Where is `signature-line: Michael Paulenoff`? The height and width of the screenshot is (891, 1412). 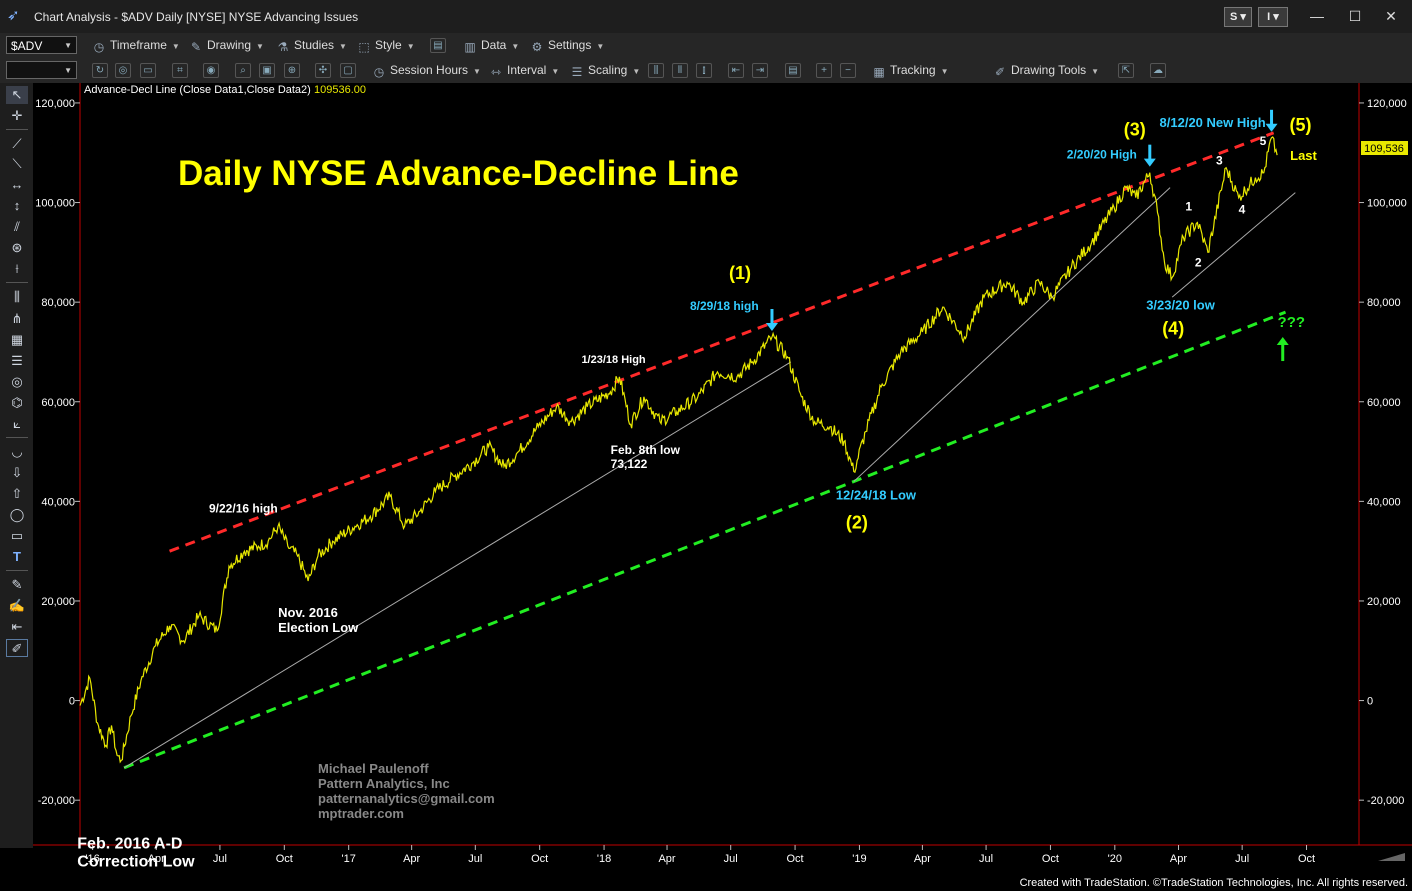 signature-line: Michael Paulenoff is located at coordinates (373, 768).